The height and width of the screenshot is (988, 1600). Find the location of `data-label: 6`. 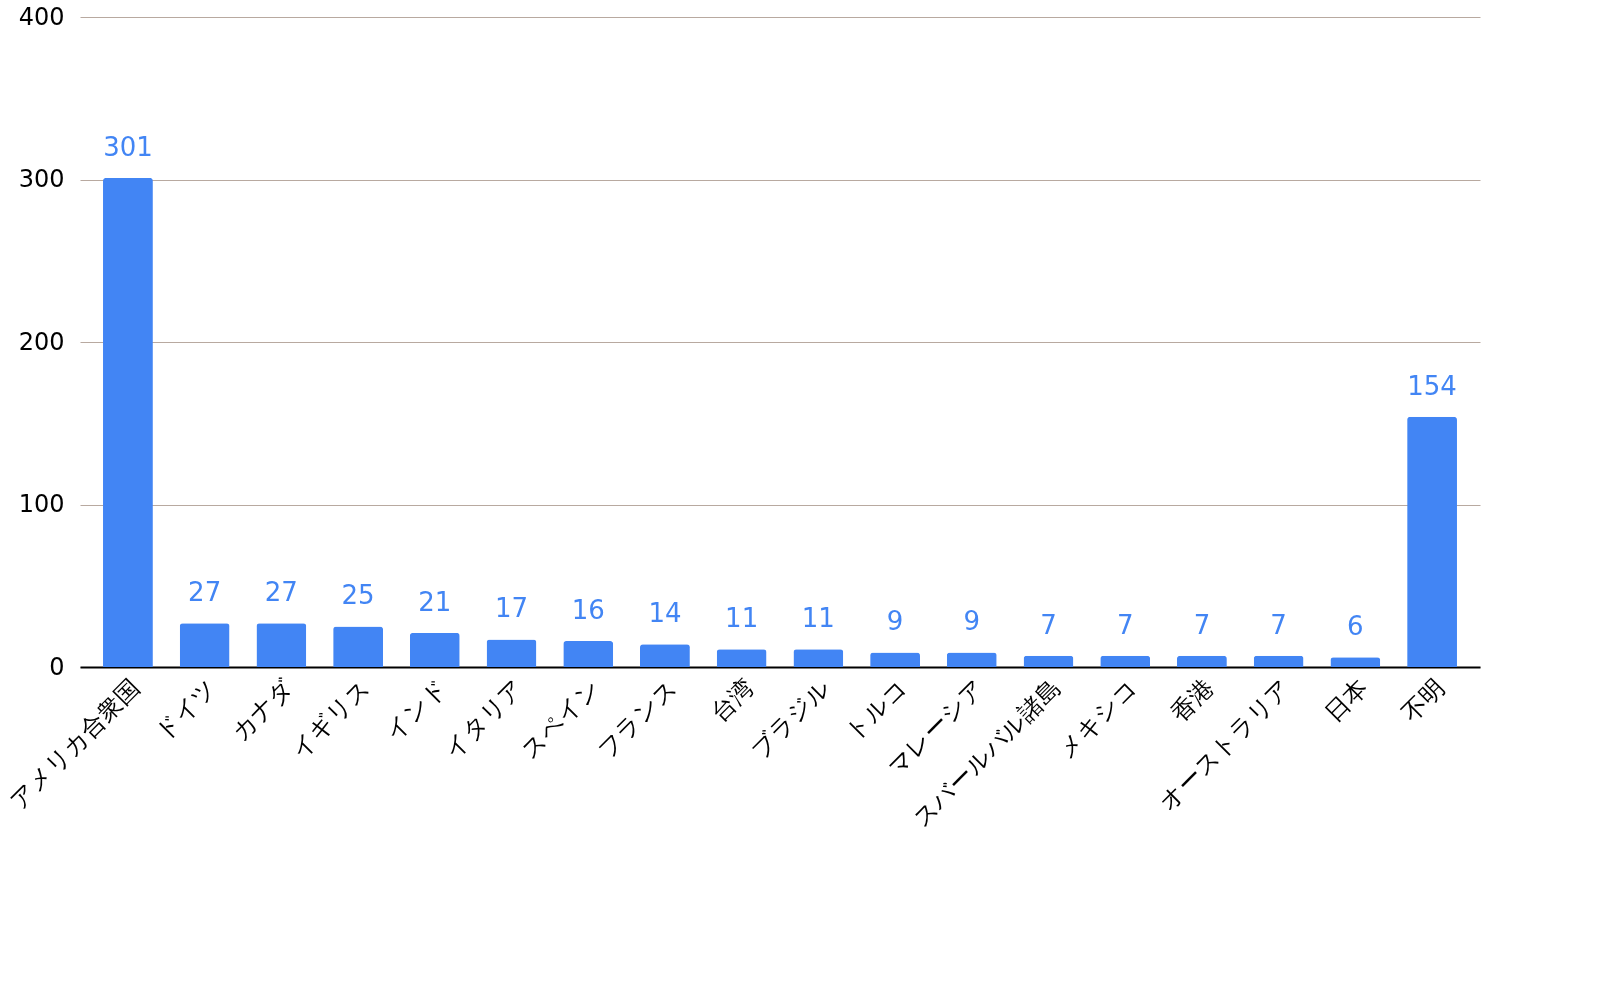

data-label: 6 is located at coordinates (1355, 626).